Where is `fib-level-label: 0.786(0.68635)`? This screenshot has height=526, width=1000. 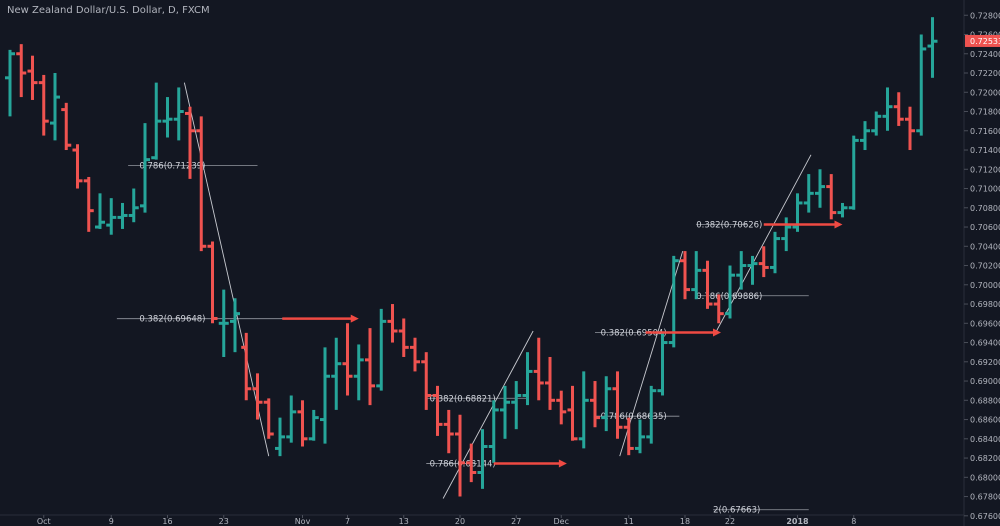
fib-level-label: 0.786(0.68635) is located at coordinates (634, 417).